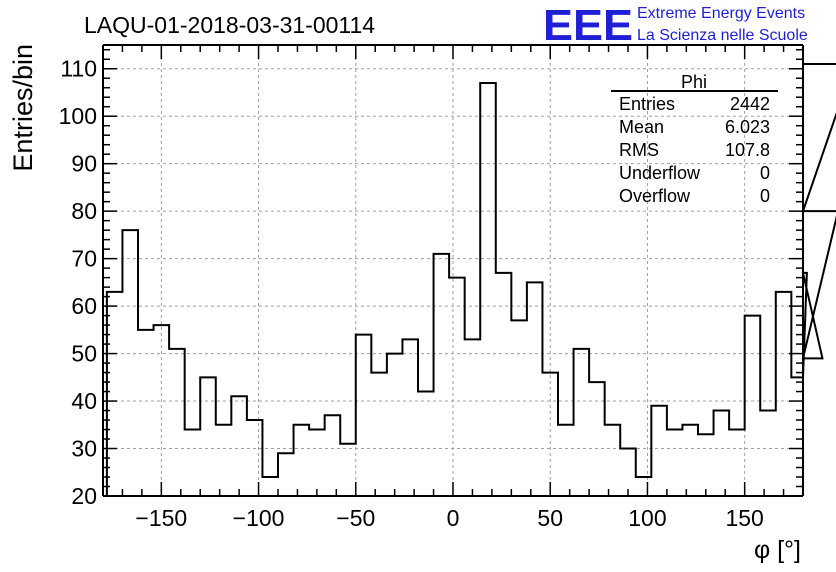  Describe the element at coordinates (78, 282) in the screenshot. I see `y-tick-labels: 20 30 40 50 60 70 80 90 100 110` at that location.